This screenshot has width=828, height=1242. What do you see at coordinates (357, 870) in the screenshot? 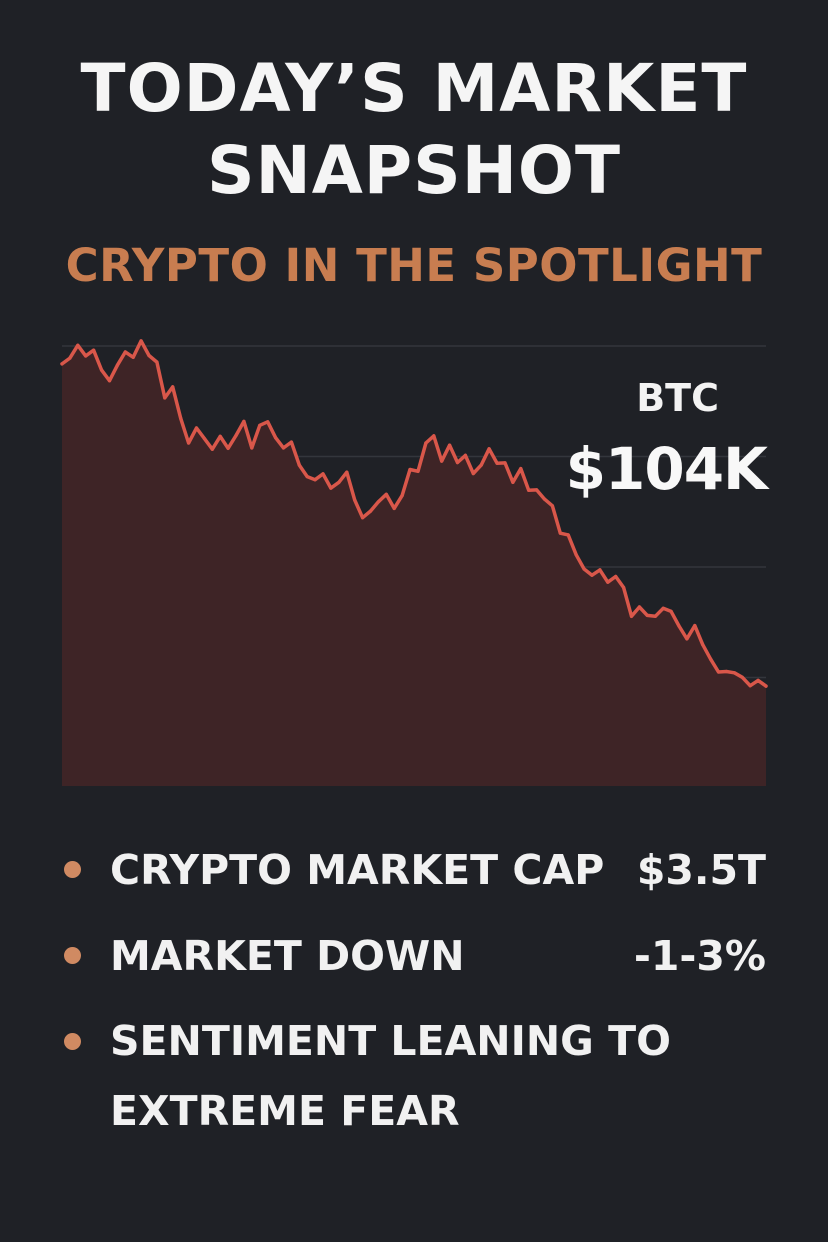
I see `market-cap-label: CRYPTO MARKET CAP` at bounding box center [357, 870].